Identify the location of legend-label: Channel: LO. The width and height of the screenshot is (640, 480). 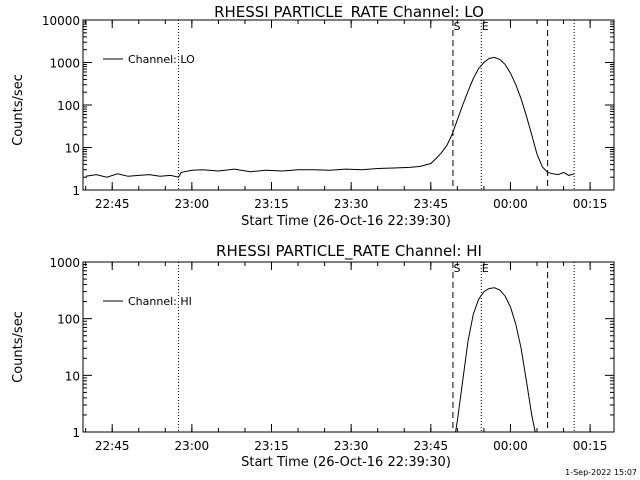
(161, 59).